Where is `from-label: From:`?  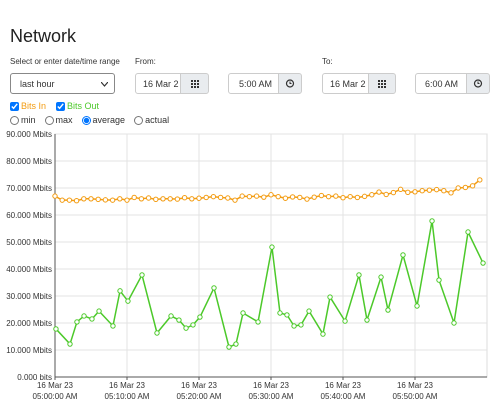
from-label: From: is located at coordinates (145, 61).